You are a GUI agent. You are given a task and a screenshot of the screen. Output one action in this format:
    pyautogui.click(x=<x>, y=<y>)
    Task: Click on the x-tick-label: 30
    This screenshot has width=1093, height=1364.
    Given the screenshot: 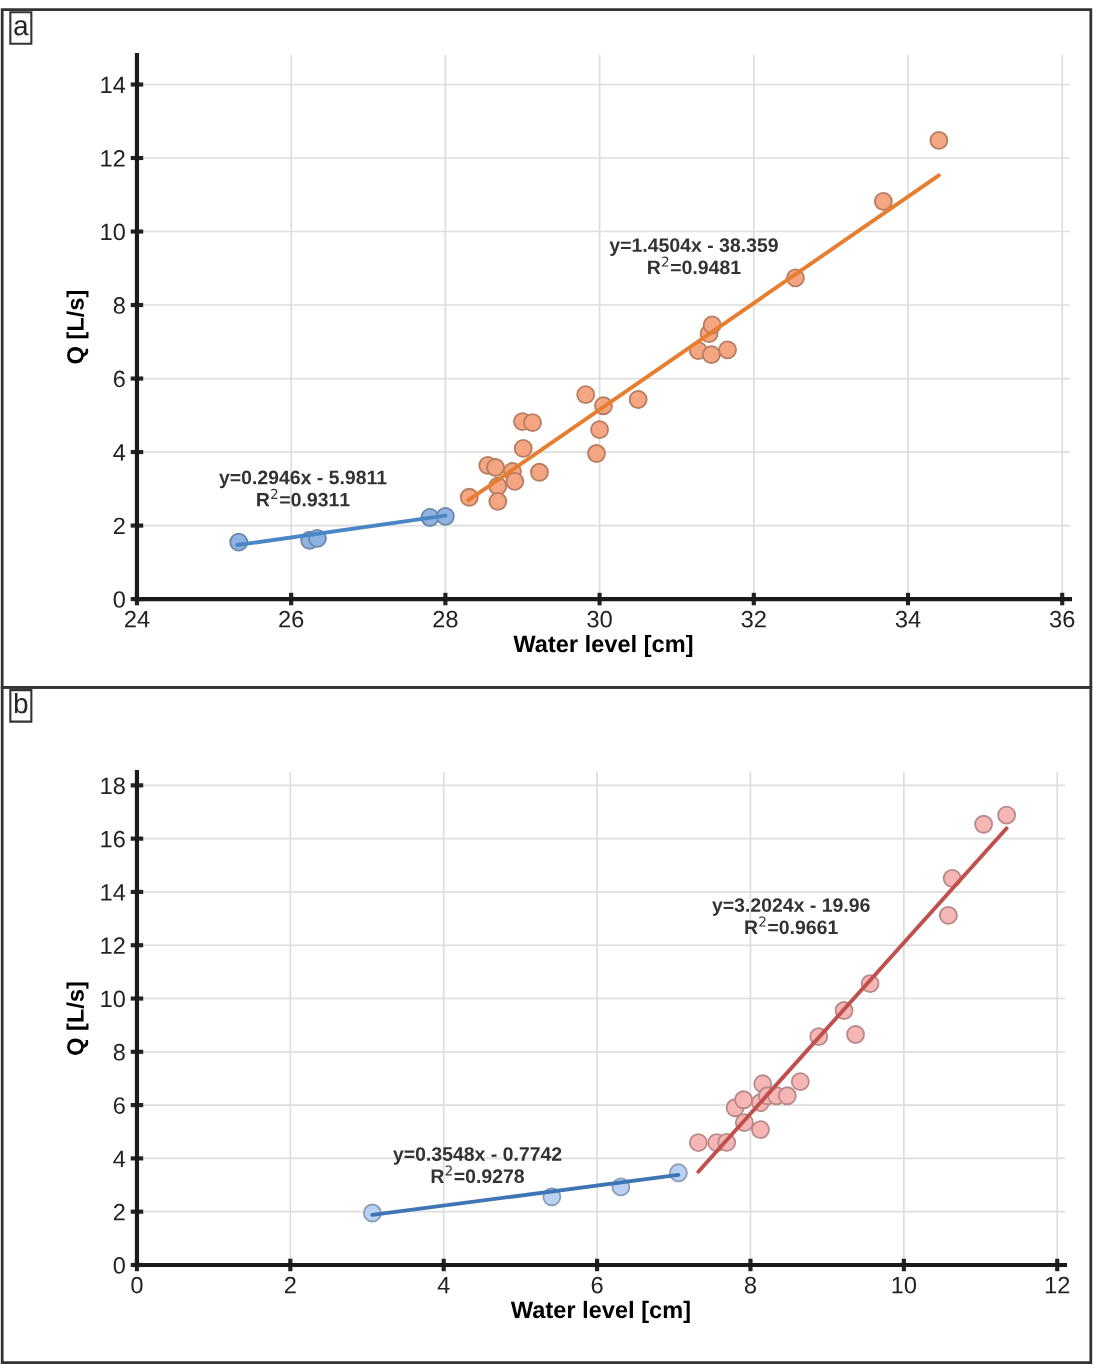 What is the action you would take?
    pyautogui.click(x=599, y=619)
    